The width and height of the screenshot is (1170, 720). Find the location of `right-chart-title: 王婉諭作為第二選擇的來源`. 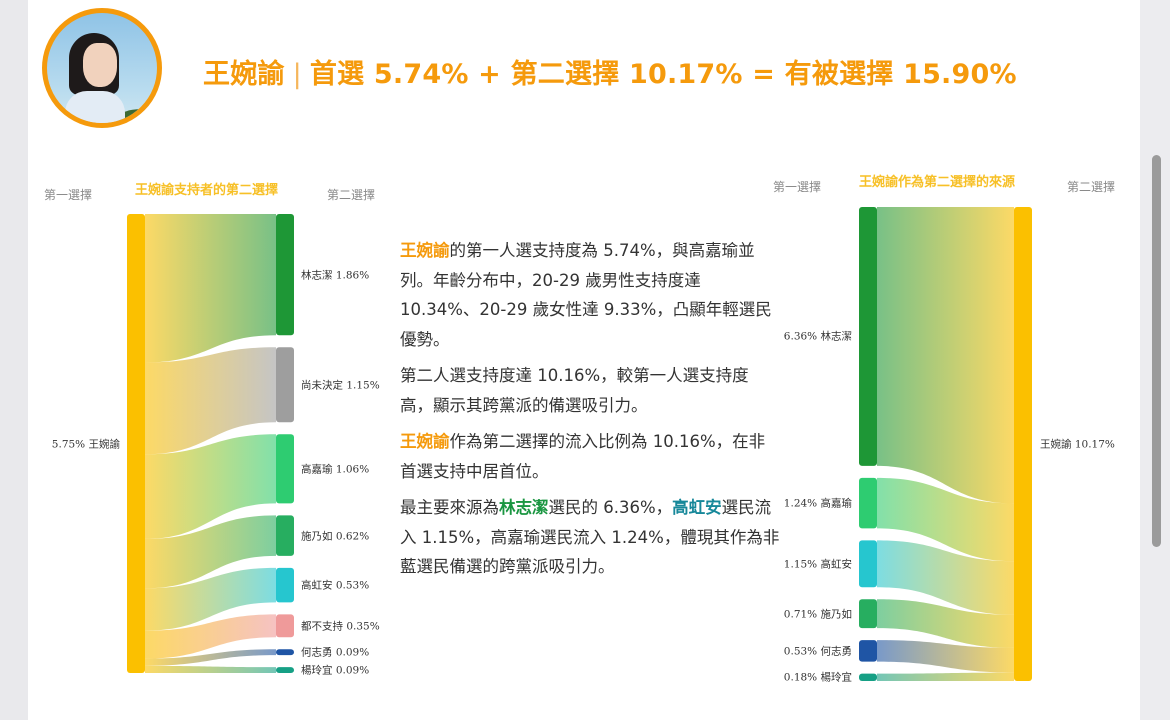

right-chart-title: 王婉諭作為第二選擇的來源 is located at coordinates (937, 182).